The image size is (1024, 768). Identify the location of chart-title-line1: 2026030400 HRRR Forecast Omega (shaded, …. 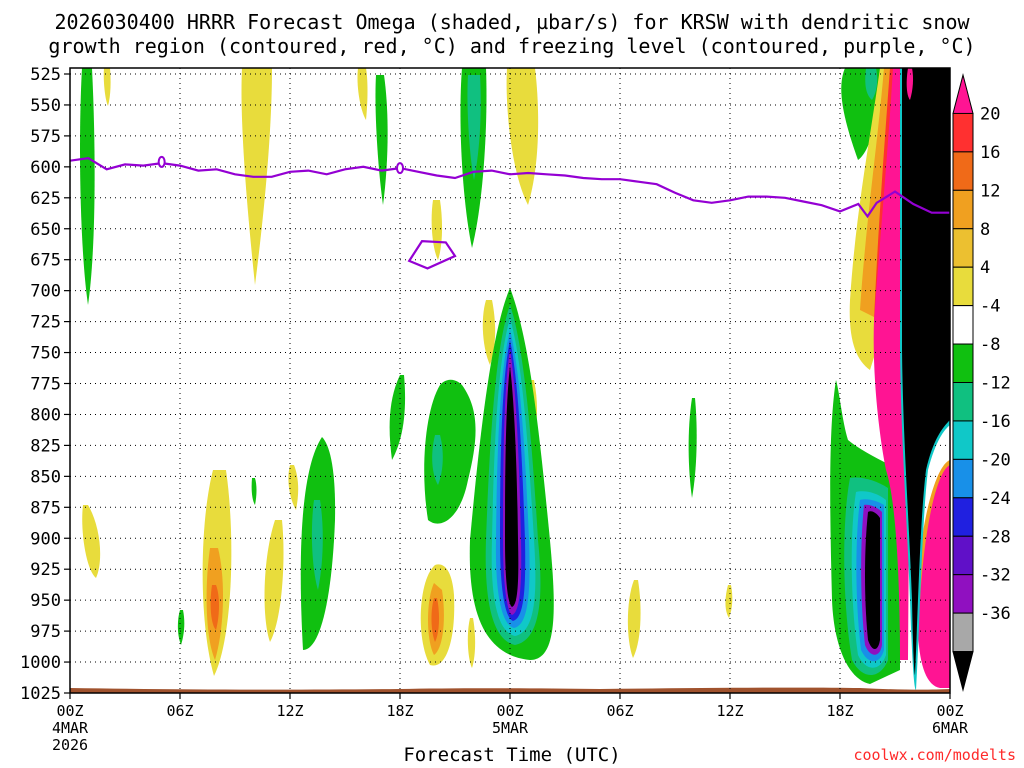
(512, 22).